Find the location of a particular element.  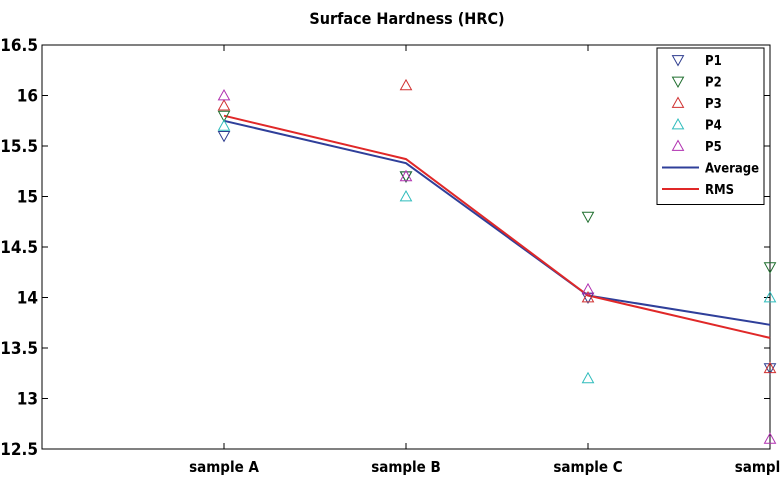

y-tick-label: 14 is located at coordinates (27, 299).